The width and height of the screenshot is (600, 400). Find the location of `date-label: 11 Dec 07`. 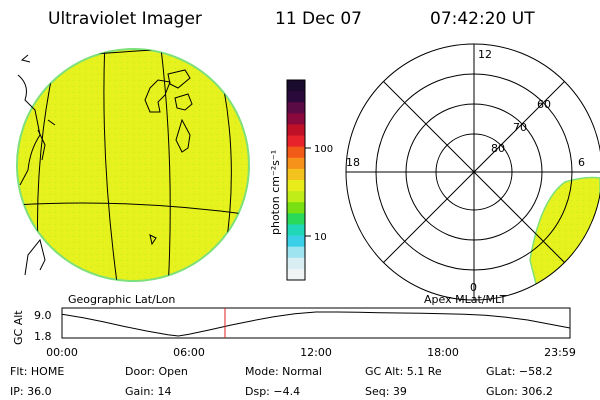

date-label: 11 Dec 07 is located at coordinates (318, 19).